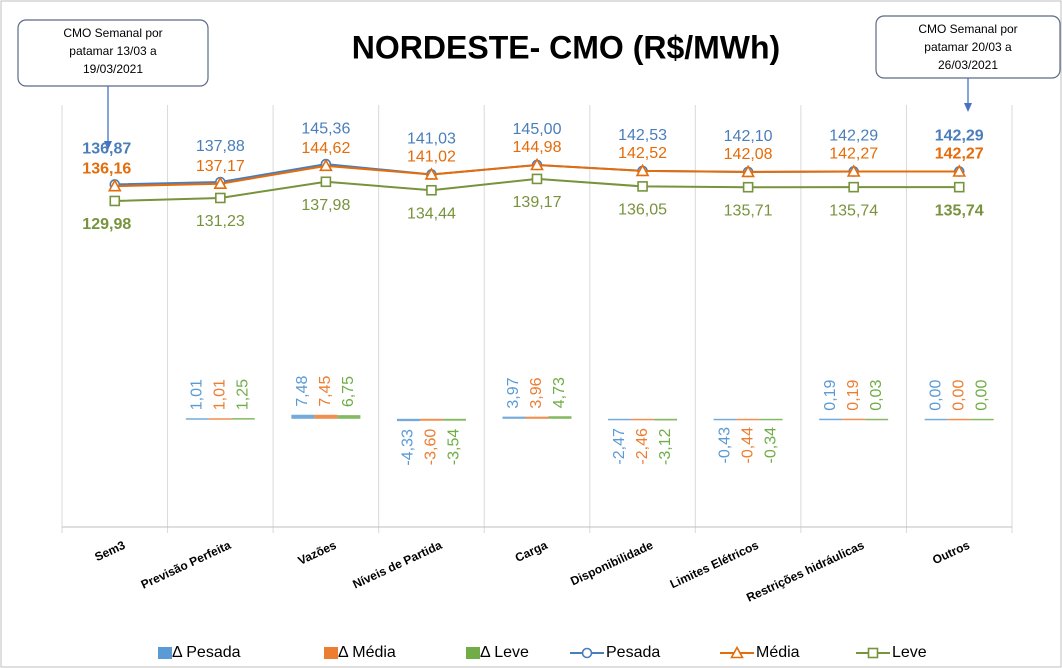 The image size is (1062, 668). Describe the element at coordinates (113, 69) in the screenshot. I see `callout-text: 19/03/2021` at that location.